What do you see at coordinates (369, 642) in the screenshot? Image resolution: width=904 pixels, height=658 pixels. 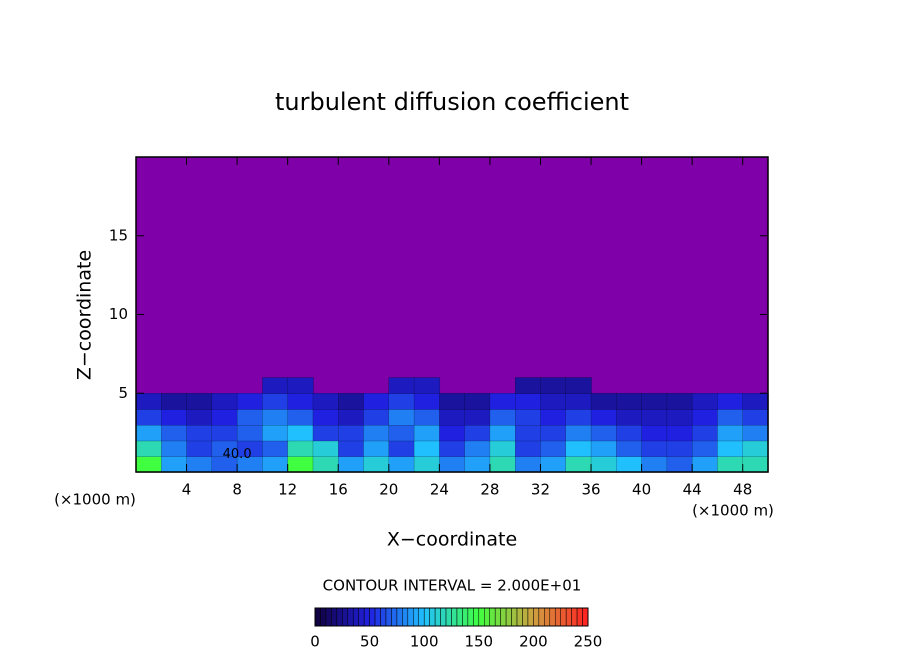 I see `colorbar-tick-label: 50` at bounding box center [369, 642].